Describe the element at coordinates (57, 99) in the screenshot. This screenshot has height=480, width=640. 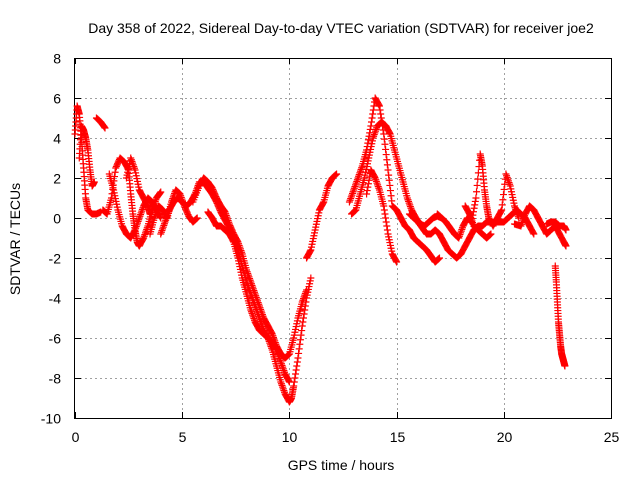
I see `y-tick-label: 6` at that location.